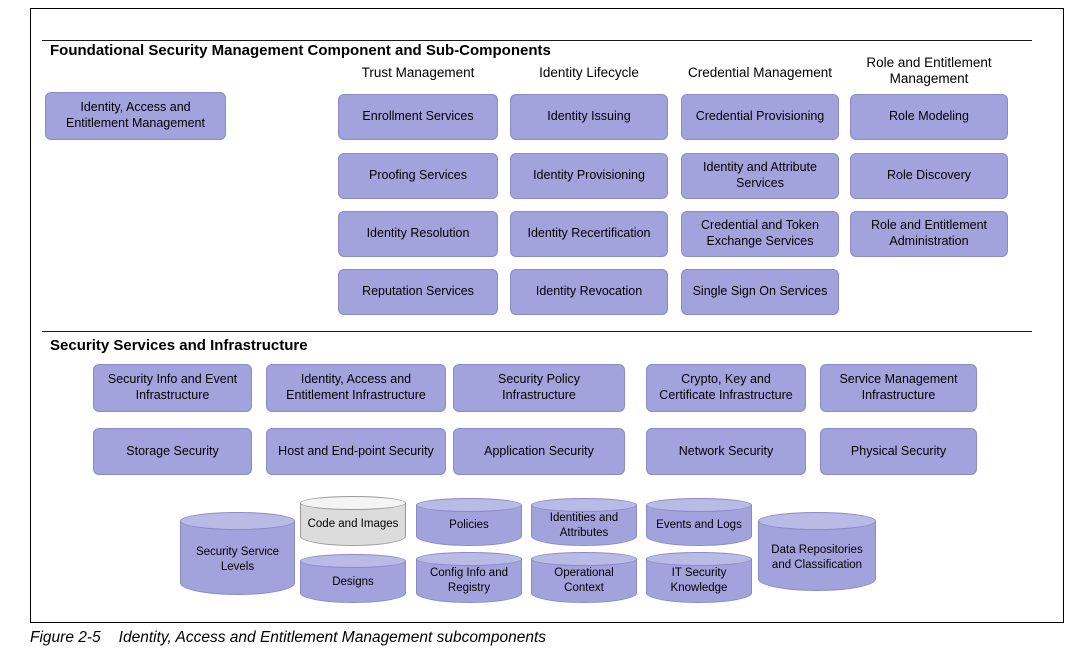  Describe the element at coordinates (589, 117) in the screenshot. I see `node-identity-issuing: Identity Issuing` at that location.